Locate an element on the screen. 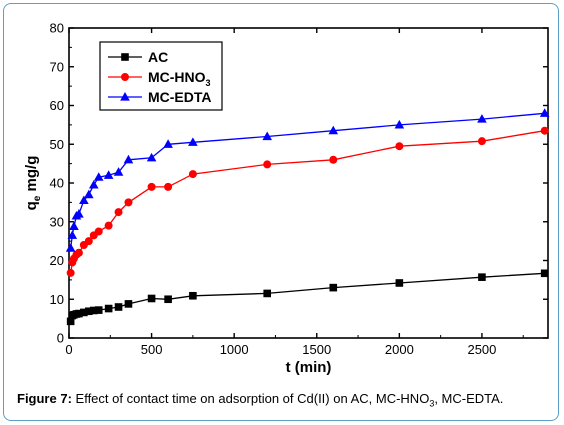 Image resolution: width=564 pixels, height=425 pixels. x-tick-label: 1500 is located at coordinates (316, 349).